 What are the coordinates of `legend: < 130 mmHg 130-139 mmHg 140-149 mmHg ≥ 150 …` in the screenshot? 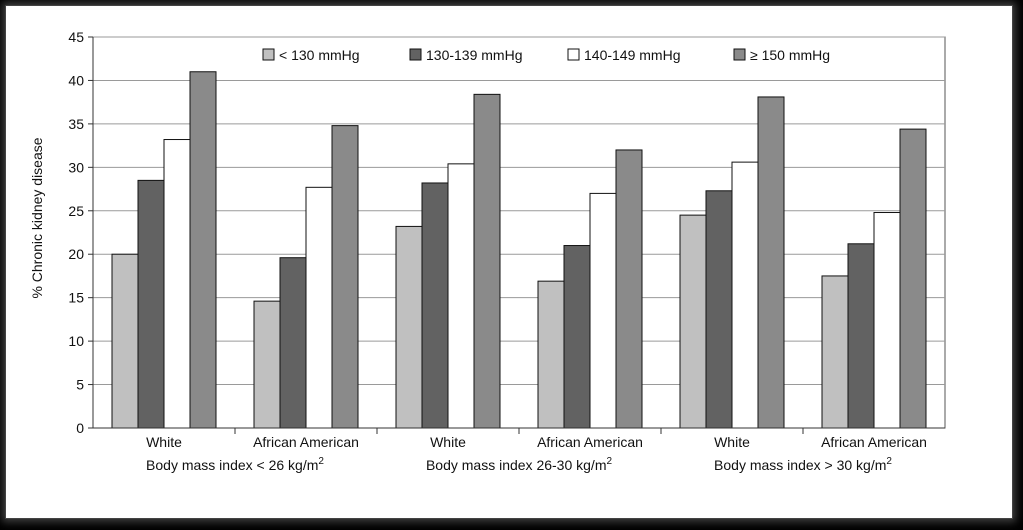 It's located at (546, 55).